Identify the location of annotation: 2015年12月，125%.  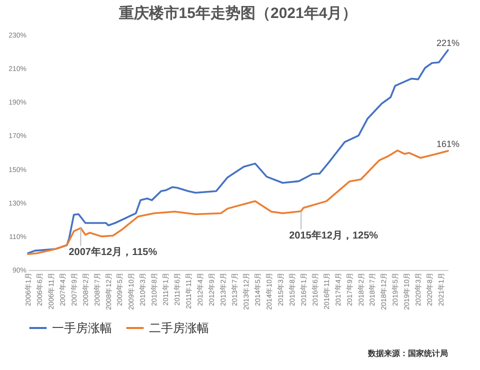
(333, 235).